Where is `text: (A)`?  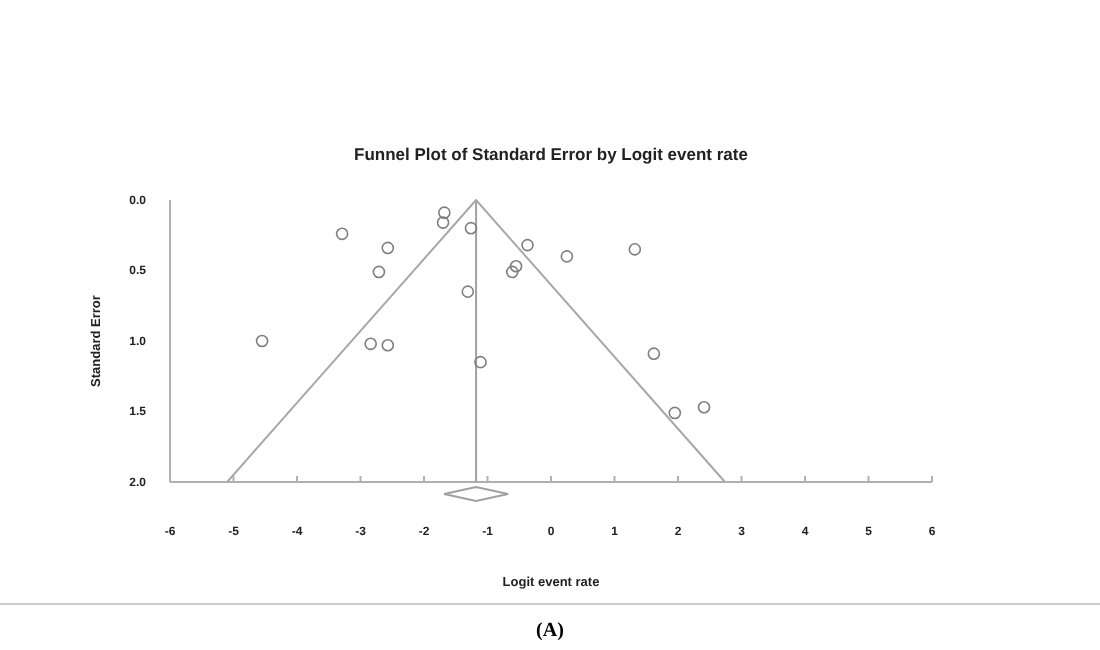 text: (A) is located at coordinates (550, 631).